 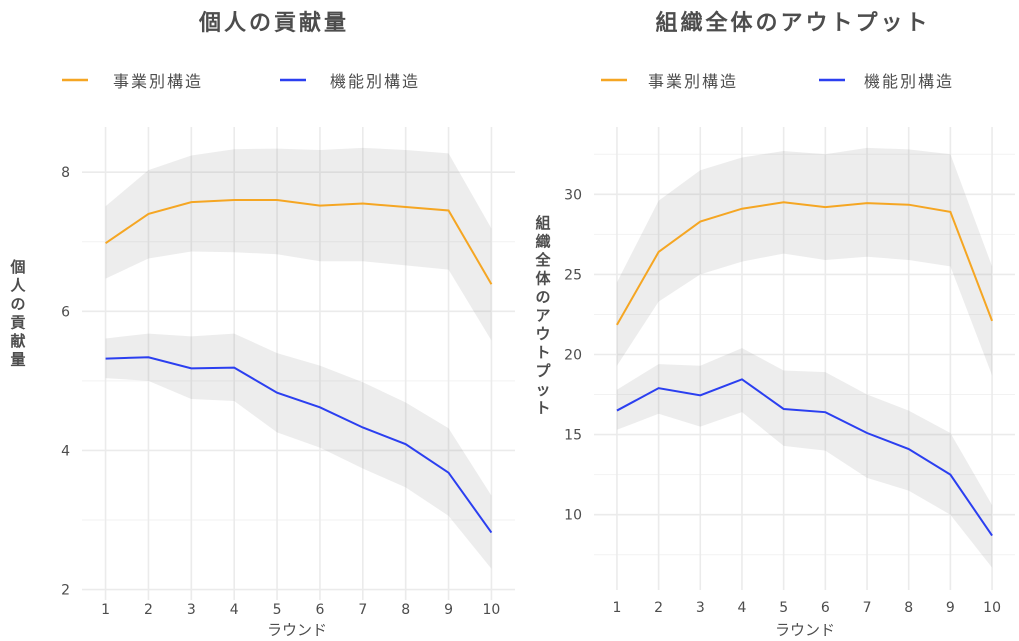 What do you see at coordinates (273, 23) in the screenshot?
I see `chart-title: 個人の貢献量` at bounding box center [273, 23].